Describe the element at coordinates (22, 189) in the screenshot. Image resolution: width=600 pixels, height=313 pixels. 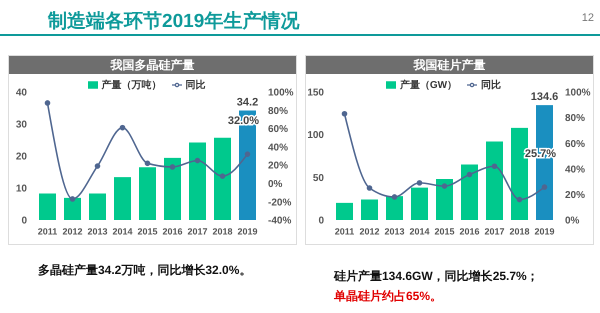
I see `y-tick-label: 10` at that location.